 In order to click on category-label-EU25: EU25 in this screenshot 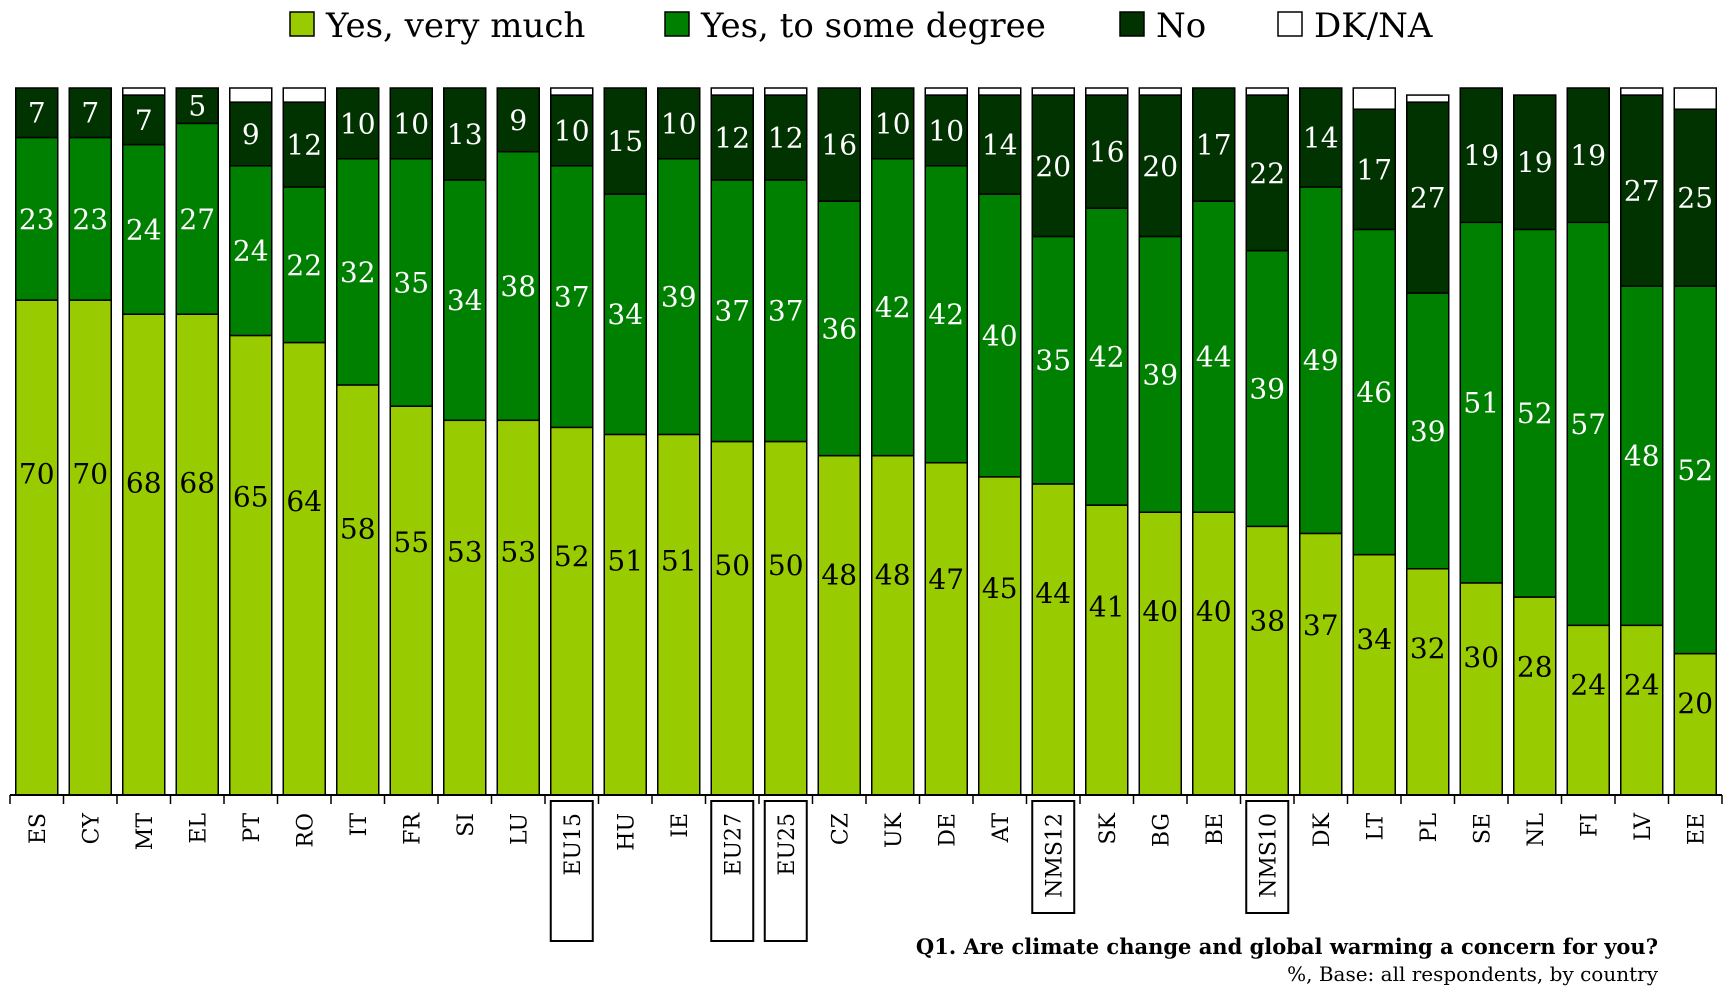, I will do `click(787, 844)`.